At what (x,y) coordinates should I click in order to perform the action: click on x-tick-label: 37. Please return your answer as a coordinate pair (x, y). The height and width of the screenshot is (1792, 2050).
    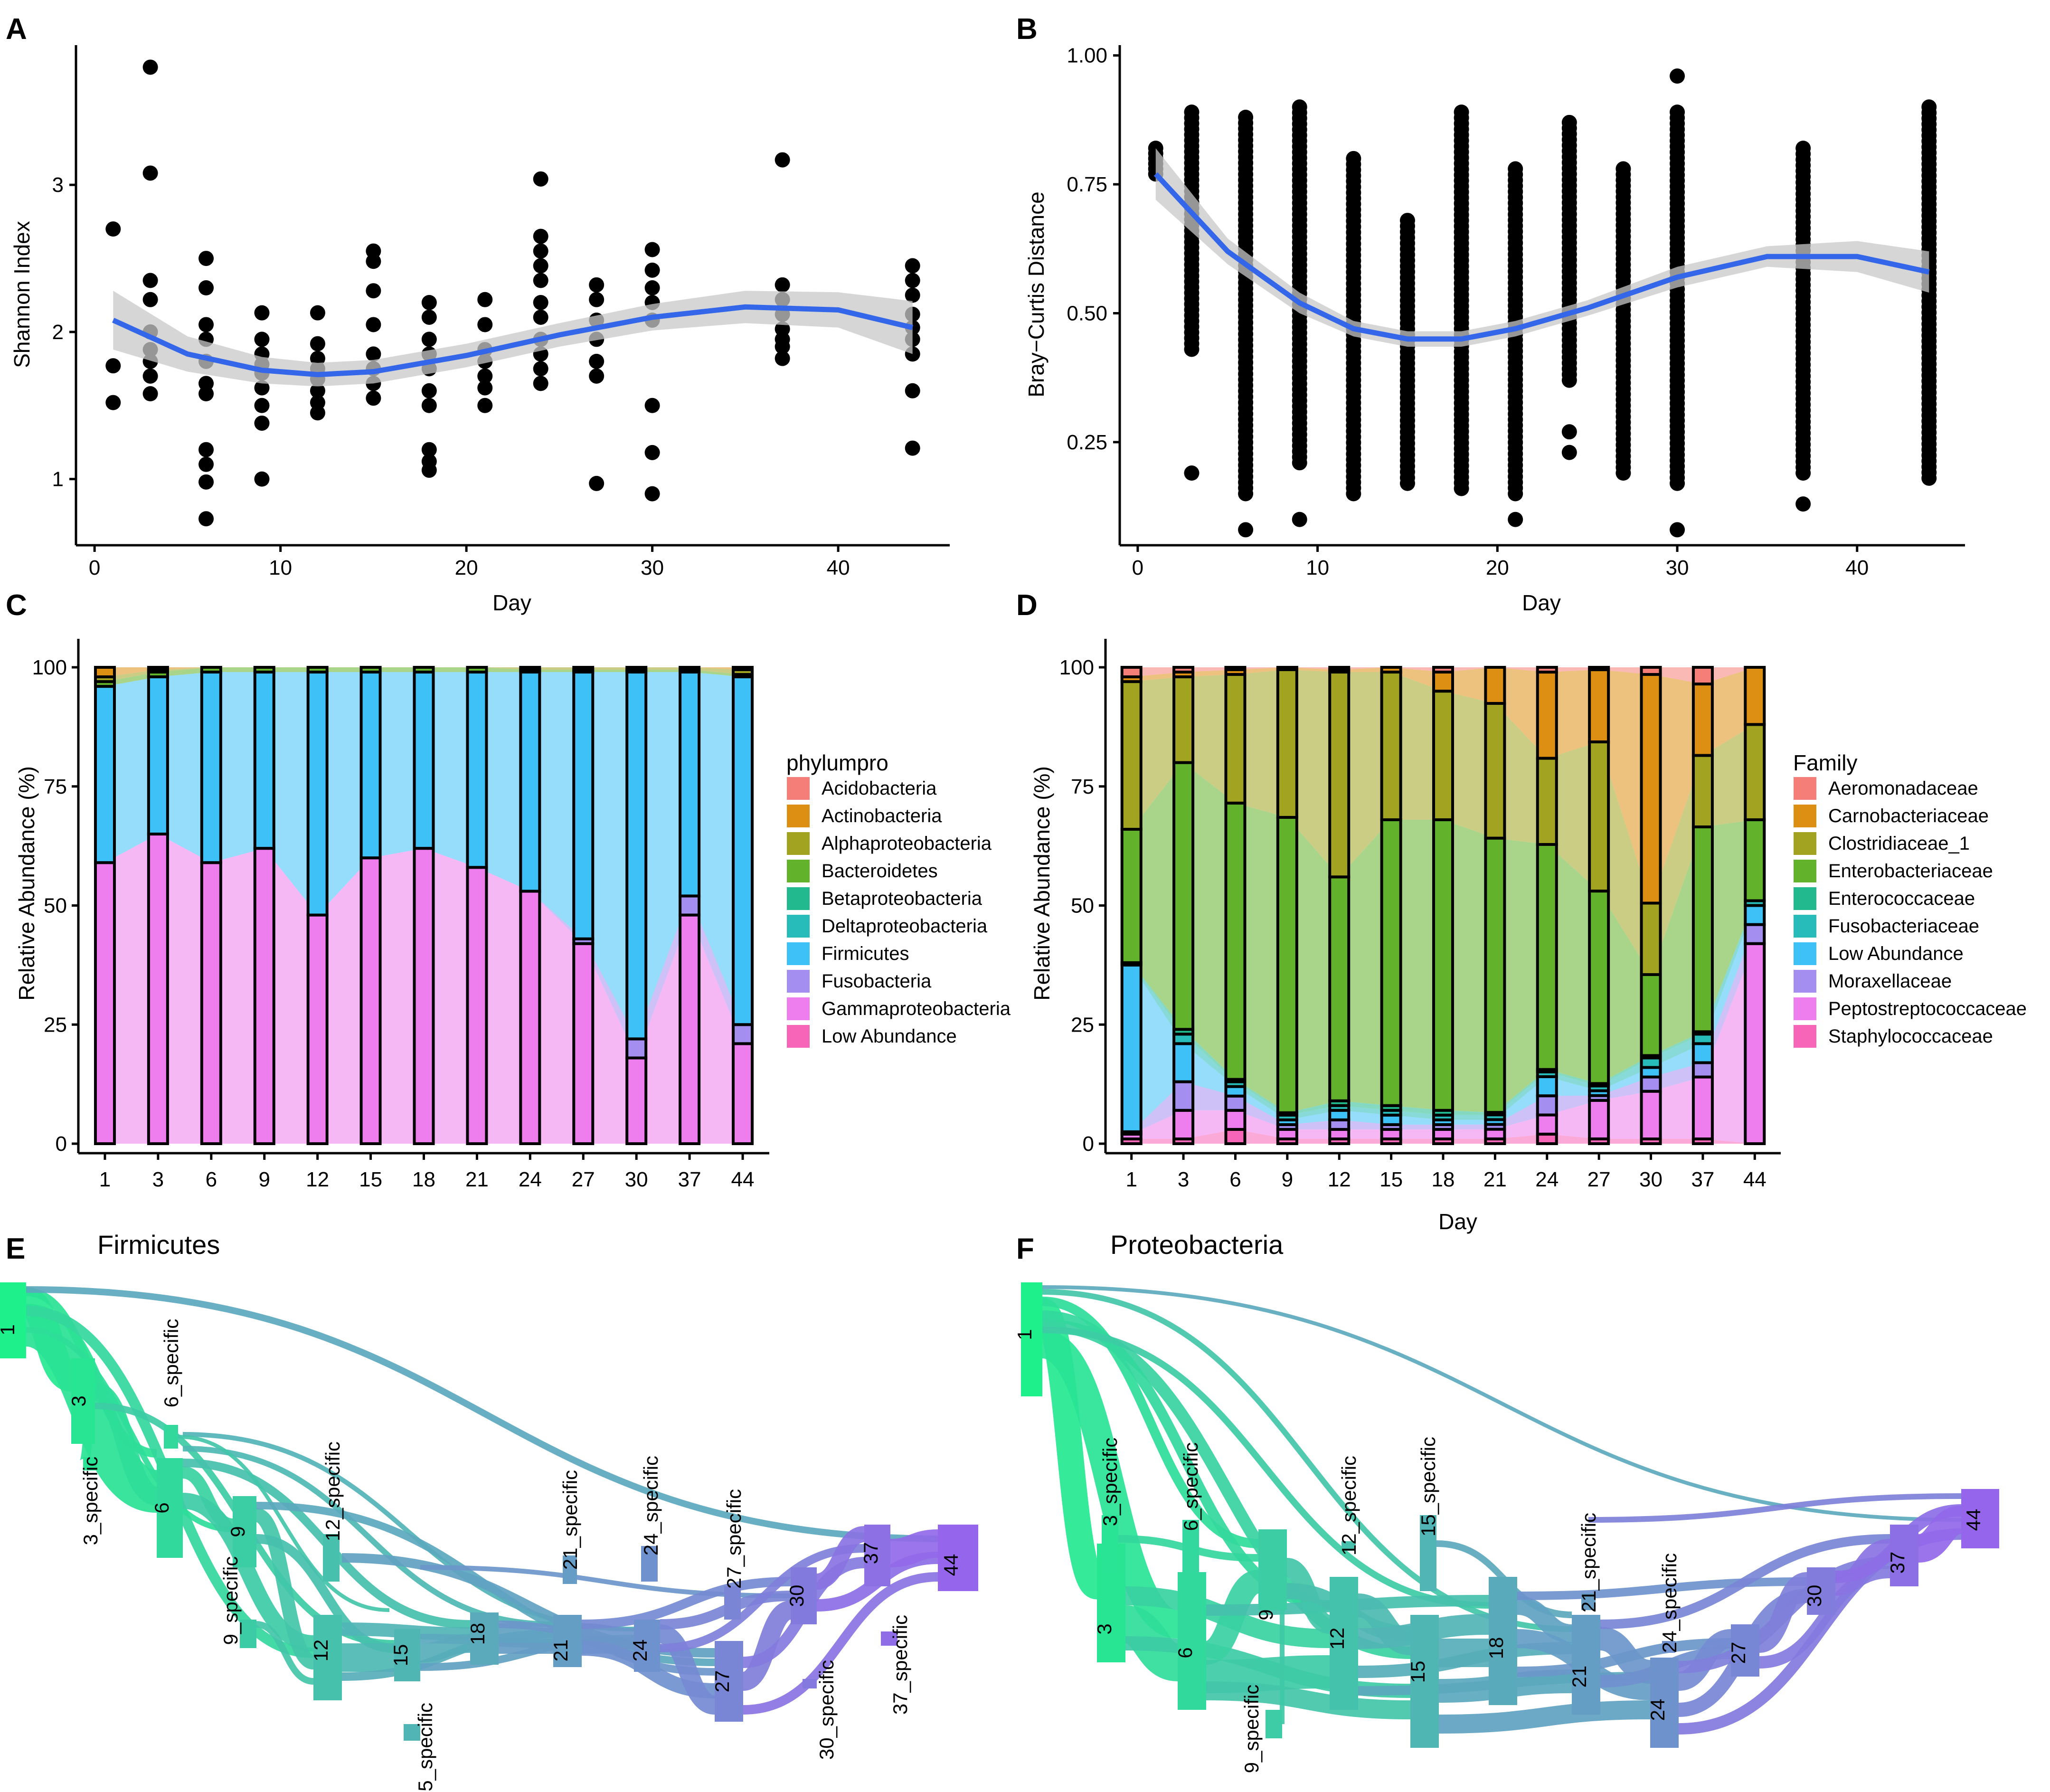
    Looking at the image, I should click on (1702, 1179).